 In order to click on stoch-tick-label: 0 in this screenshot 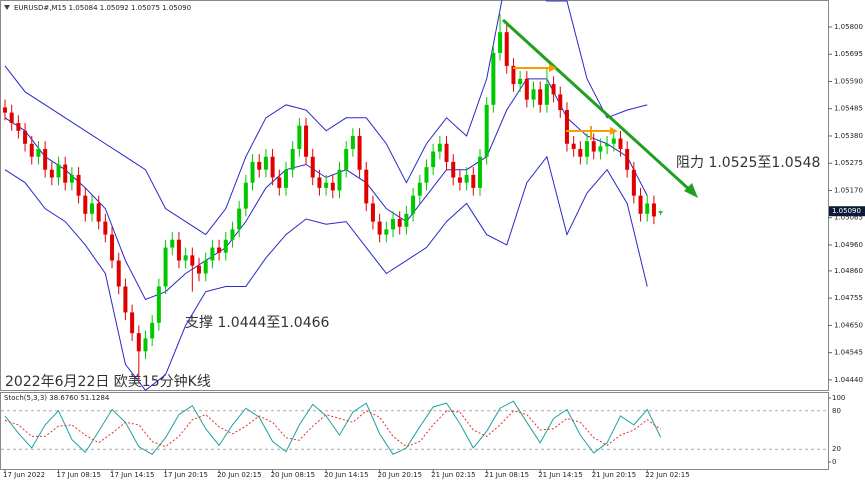, I will do `click(834, 462)`.